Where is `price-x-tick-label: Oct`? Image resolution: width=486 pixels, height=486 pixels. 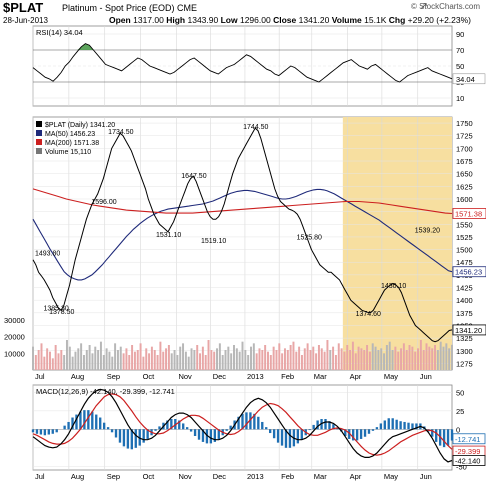
price-x-tick-label: Oct is located at coordinates (149, 376).